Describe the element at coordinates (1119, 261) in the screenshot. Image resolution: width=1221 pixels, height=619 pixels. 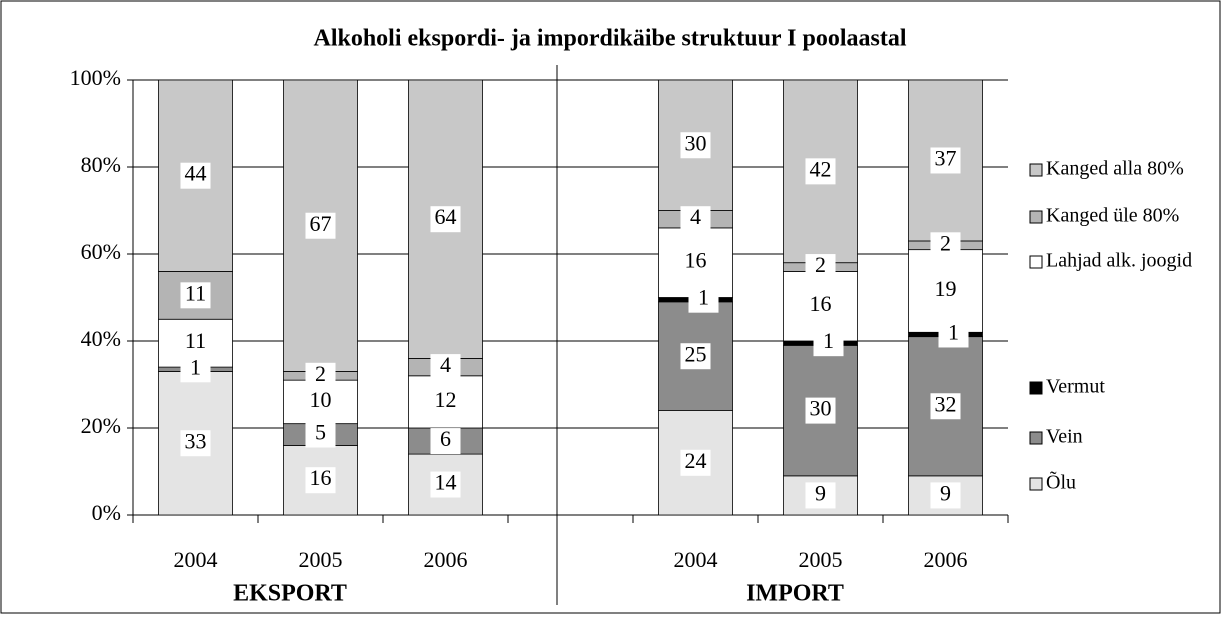
I see `legend-label: Lahjad alk. joogid` at that location.